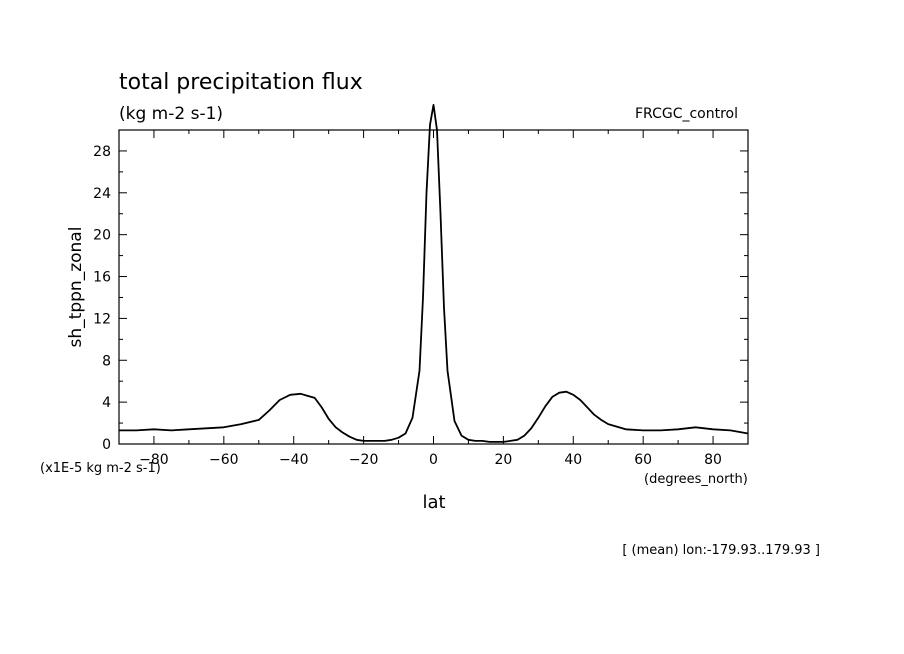  I want to click on x-units-label: (degrees_north), so click(696, 479).